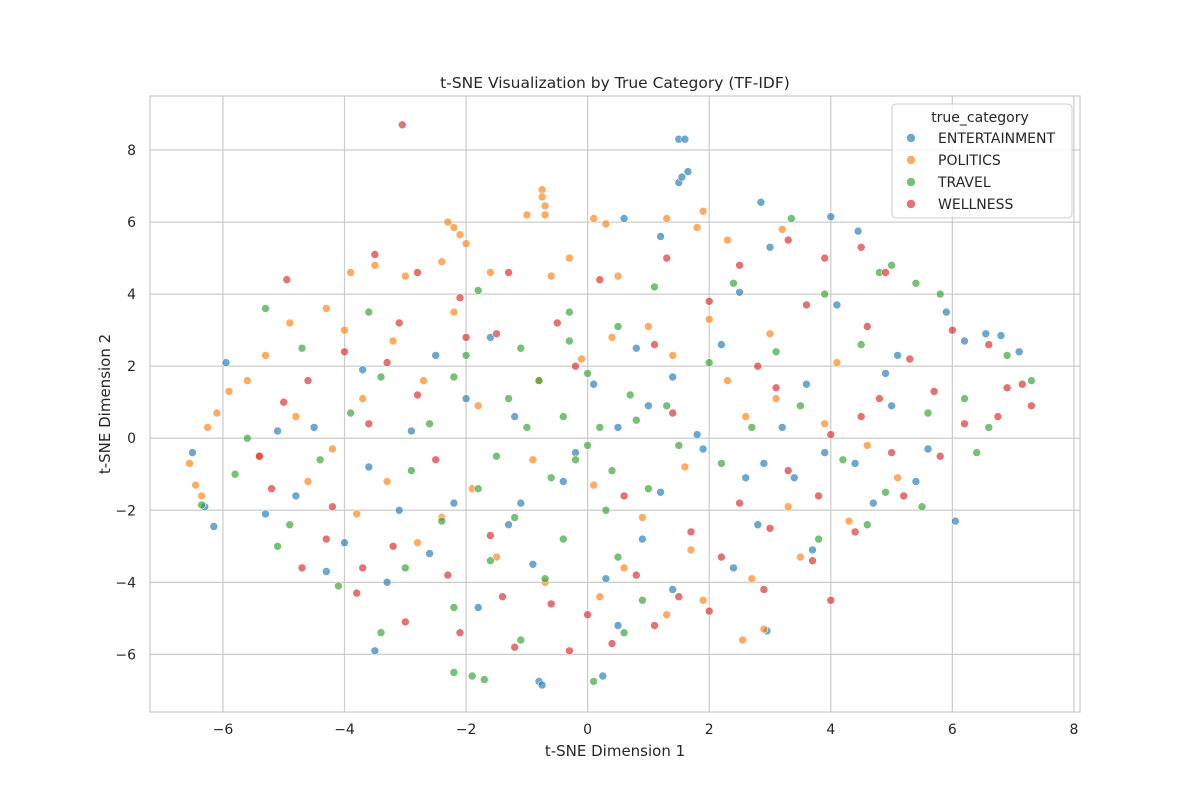 Image resolution: width=1200 pixels, height=800 pixels. I want to click on x-axis-label: t-SNE Dimension 1, so click(615, 751).